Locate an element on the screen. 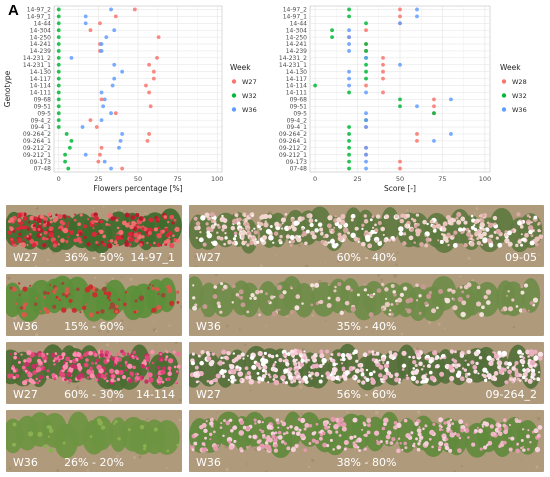  legend-swatch is located at coordinates (234, 109).